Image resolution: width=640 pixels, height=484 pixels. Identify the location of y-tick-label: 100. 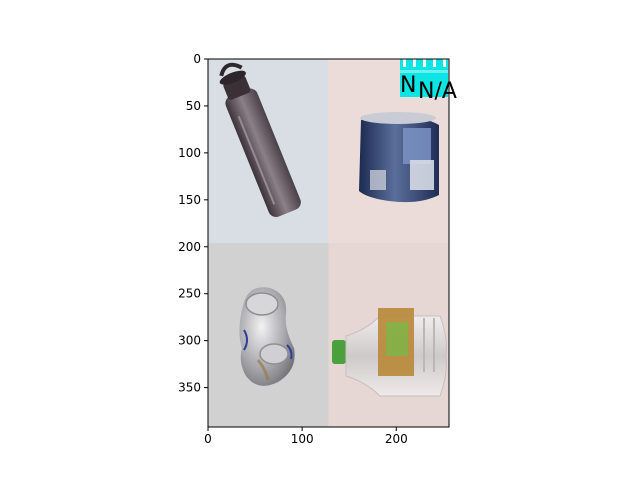
(189, 153).